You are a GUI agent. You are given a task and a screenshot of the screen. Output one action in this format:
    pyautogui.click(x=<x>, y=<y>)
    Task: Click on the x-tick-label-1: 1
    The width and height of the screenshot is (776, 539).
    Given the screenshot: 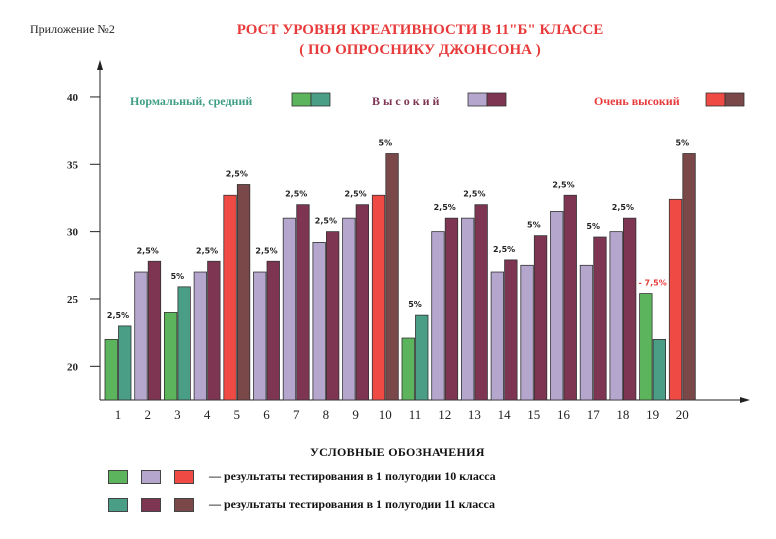 What is the action you would take?
    pyautogui.click(x=118, y=414)
    